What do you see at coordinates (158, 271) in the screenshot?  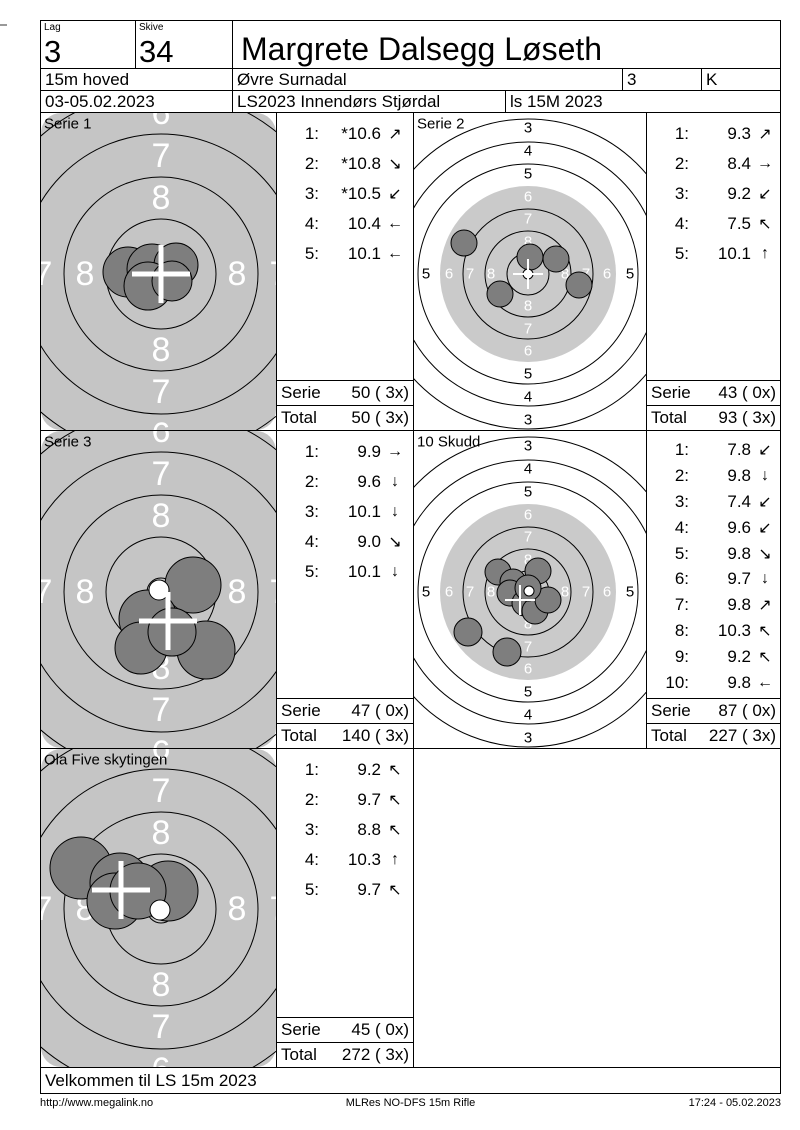 I see `target-graphic: 888877776666Serie 1` at bounding box center [158, 271].